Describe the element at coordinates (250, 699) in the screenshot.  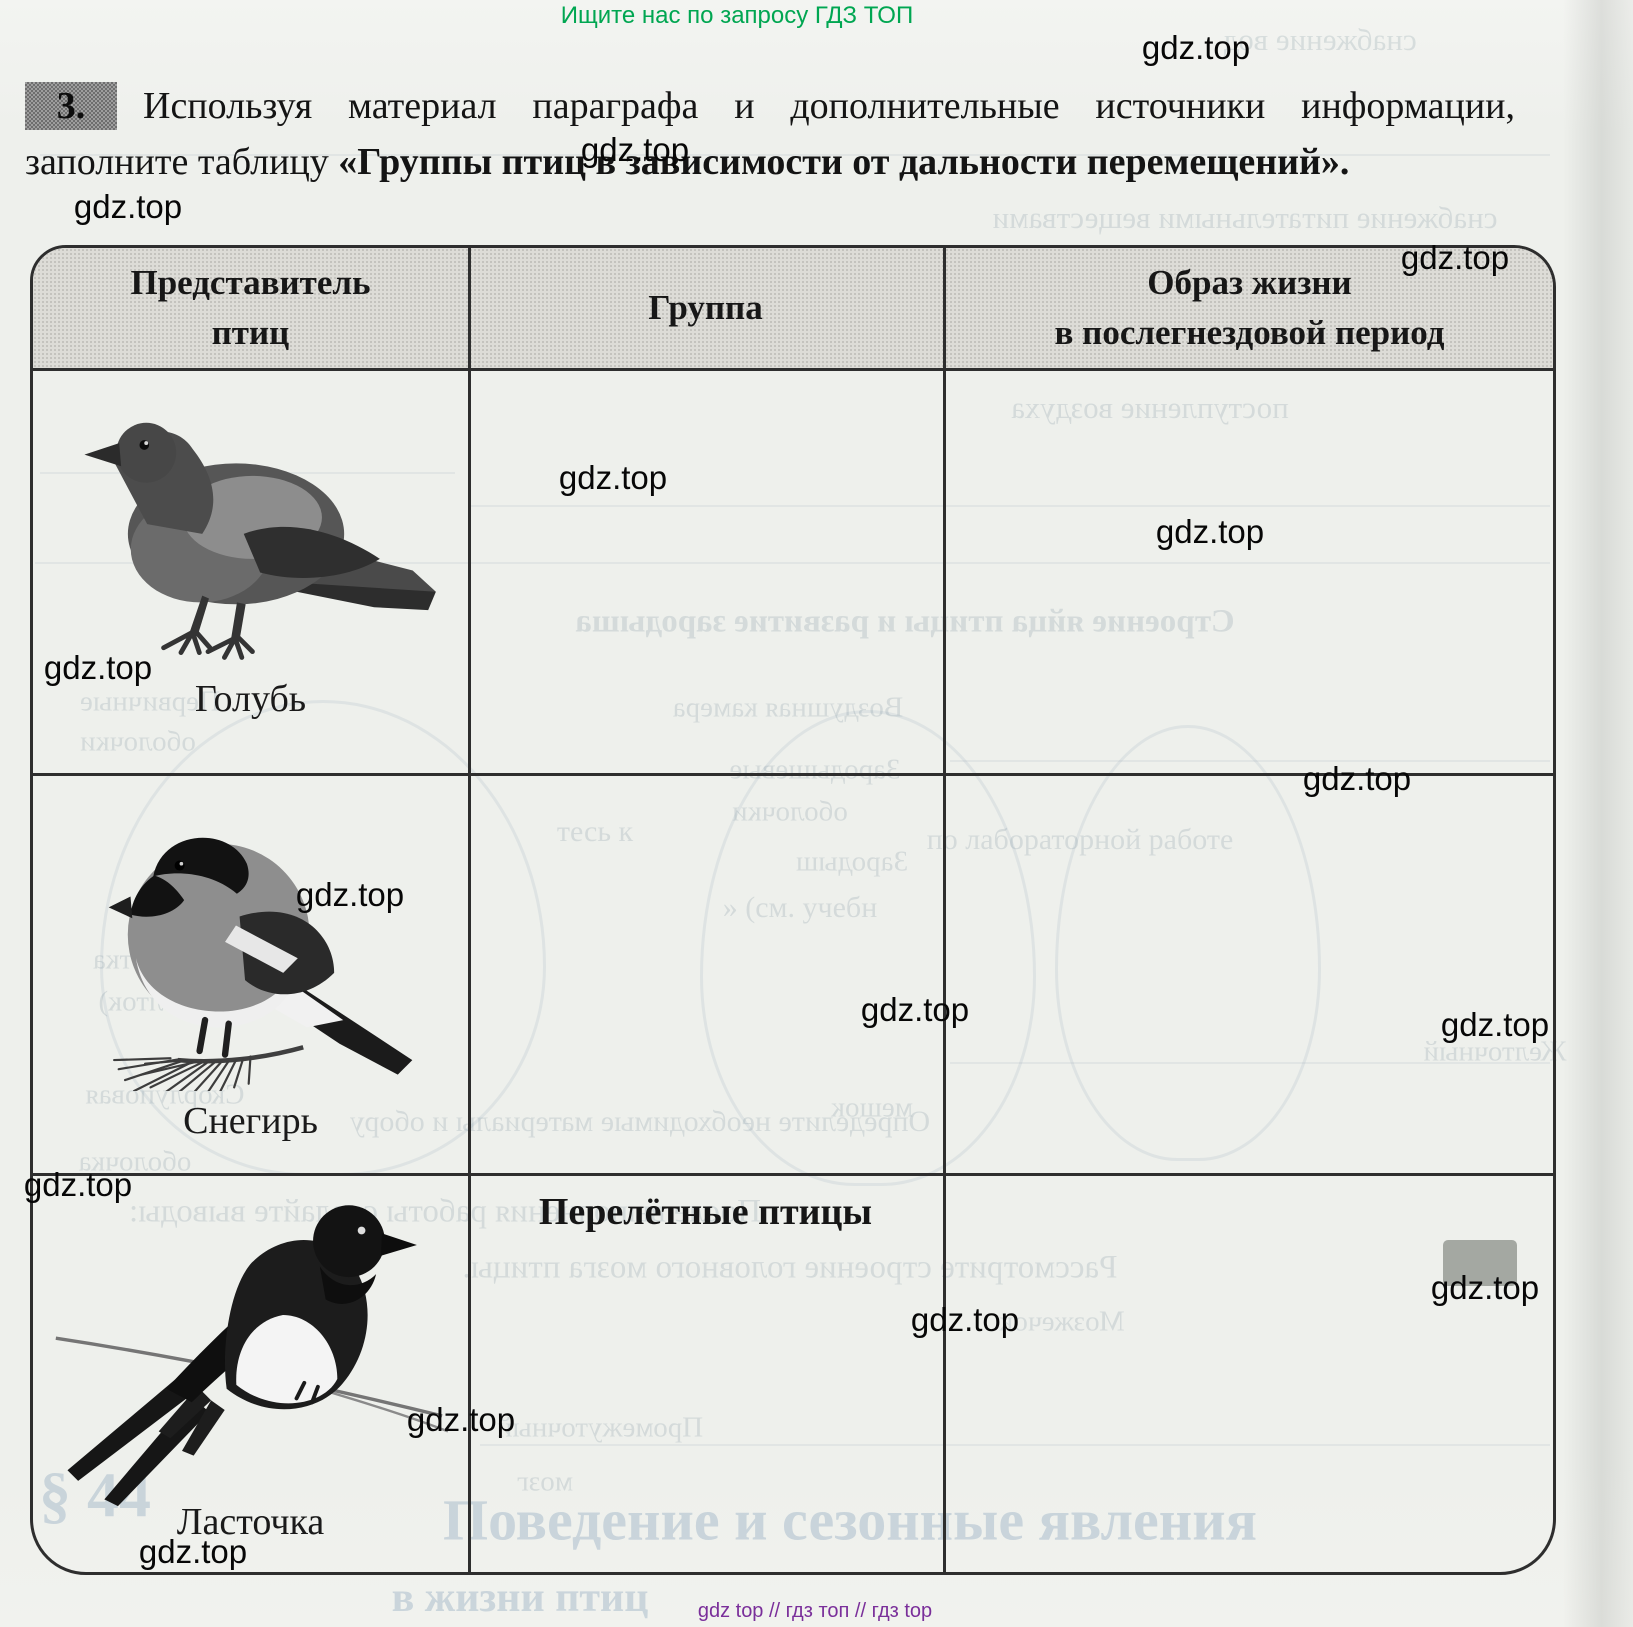
I see `bird-caption-pigeon: Голубь` at that location.